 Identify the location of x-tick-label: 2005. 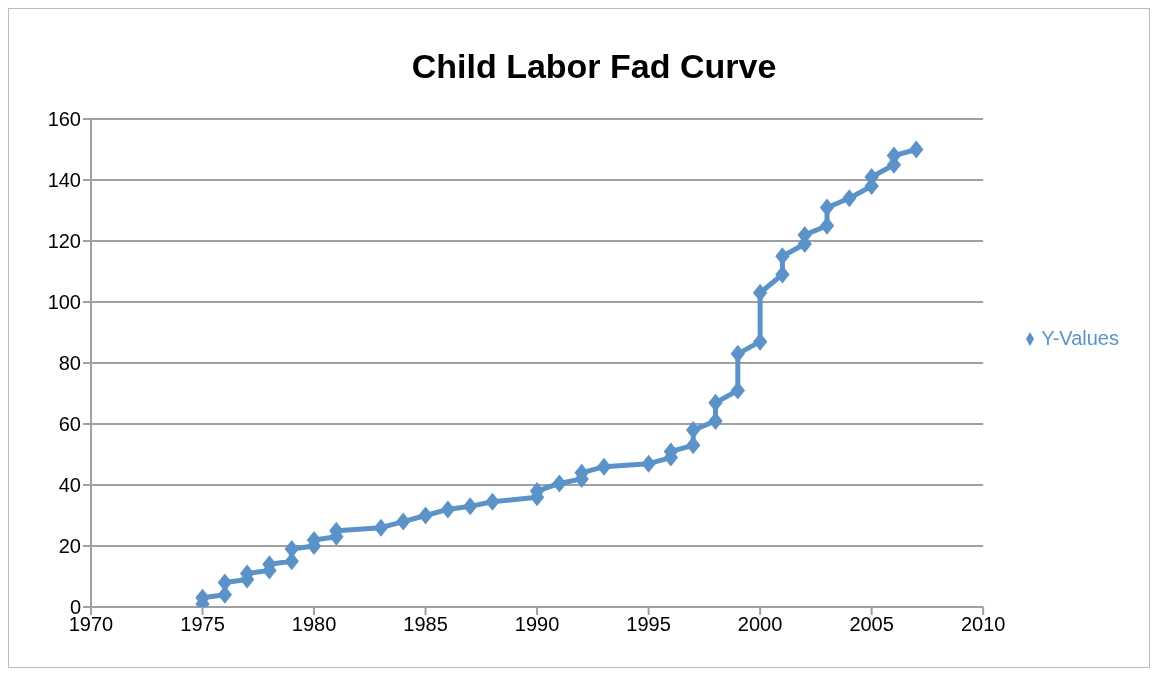
(871, 624).